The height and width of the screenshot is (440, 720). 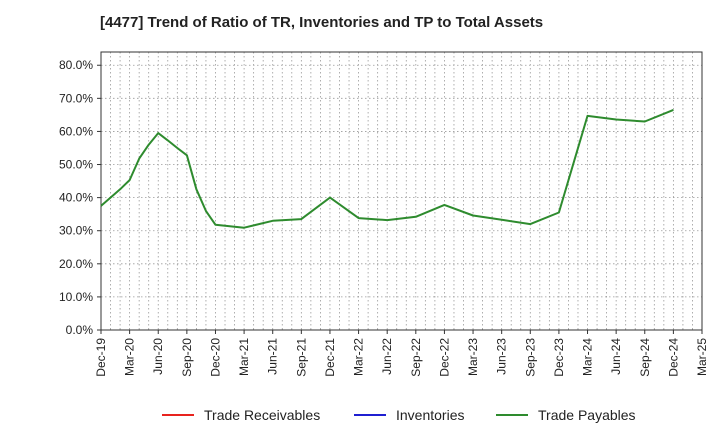 What do you see at coordinates (359, 357) in the screenshot?
I see `x-tick-label: Mar-22` at bounding box center [359, 357].